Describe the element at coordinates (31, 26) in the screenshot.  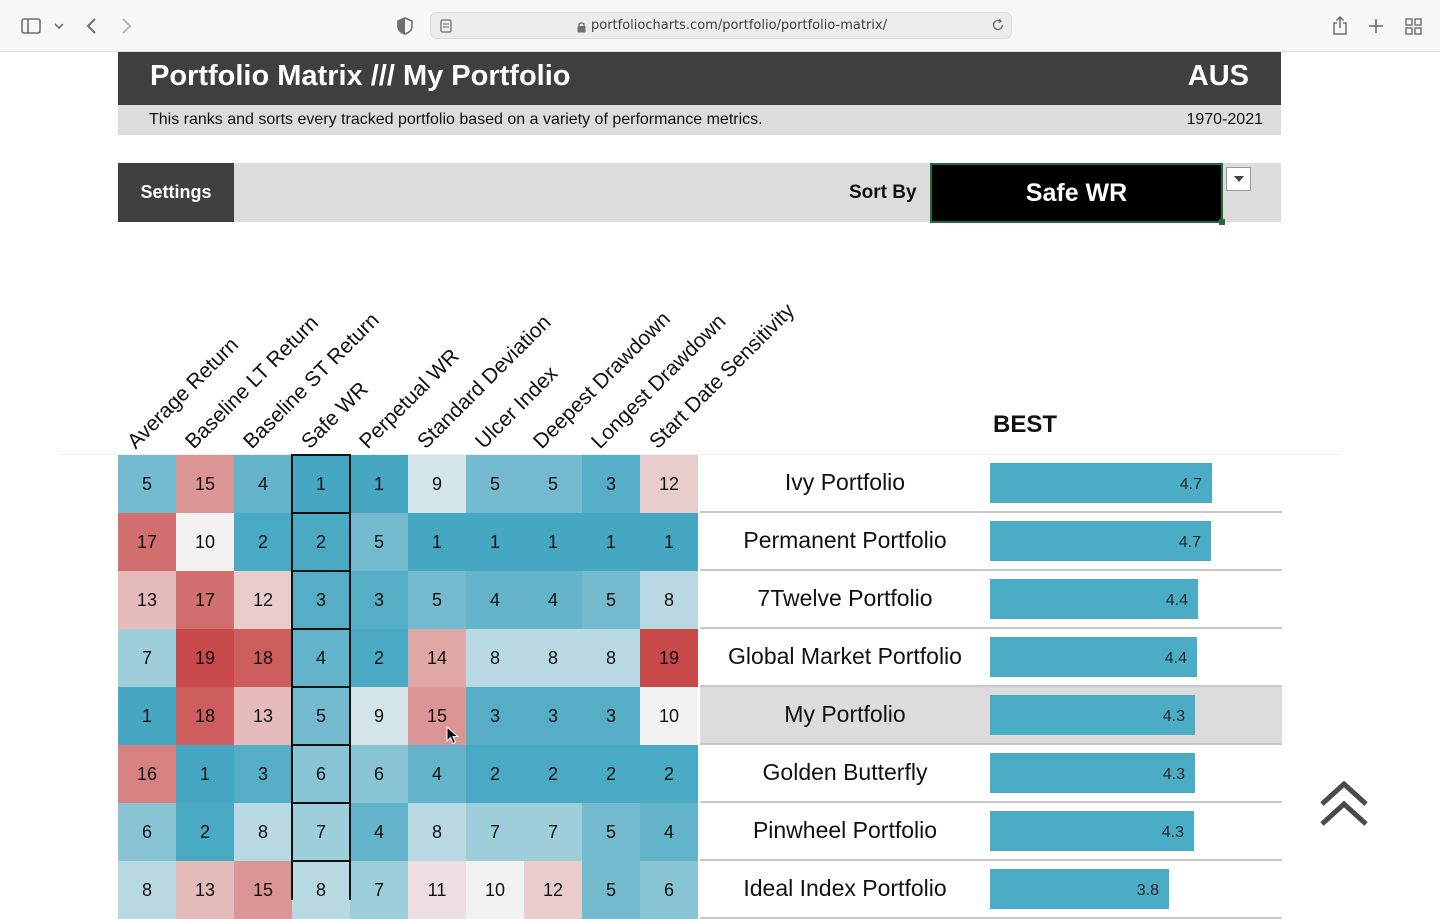
I see `sidebar-toggle-icon` at that location.